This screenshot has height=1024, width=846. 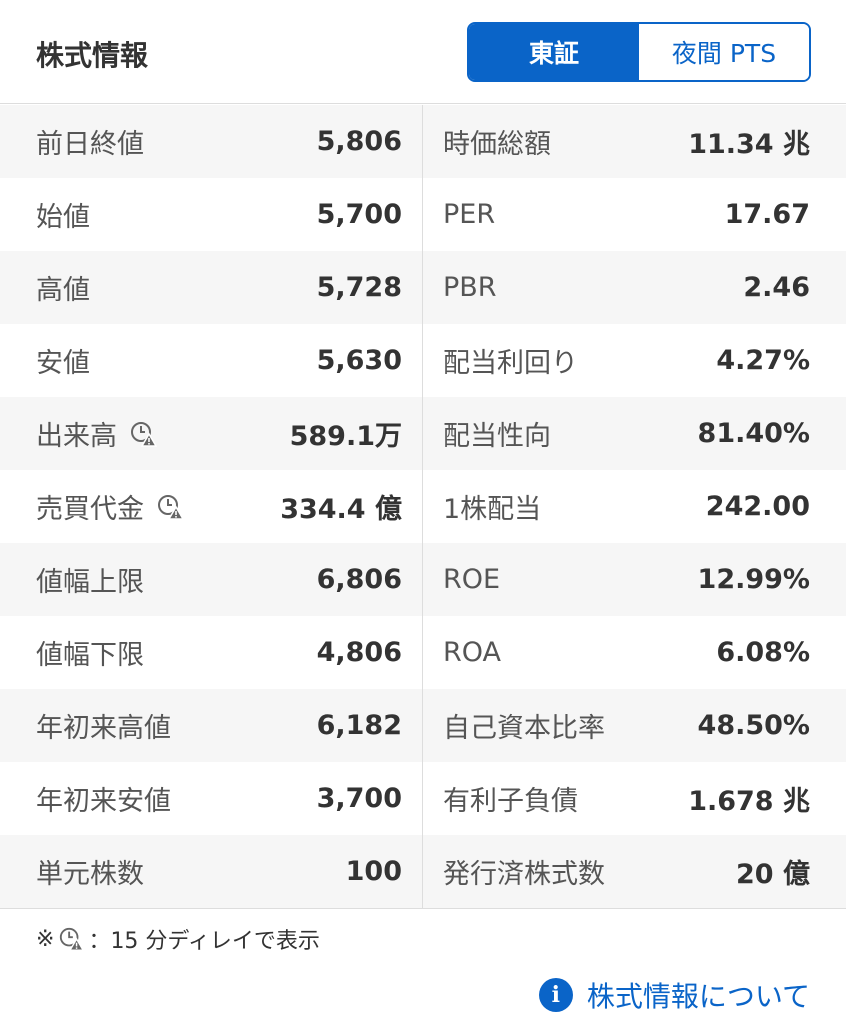 I want to click on table-row: 年初来安値 3,700 有利子負債 1.678 兆, so click(x=423, y=798).